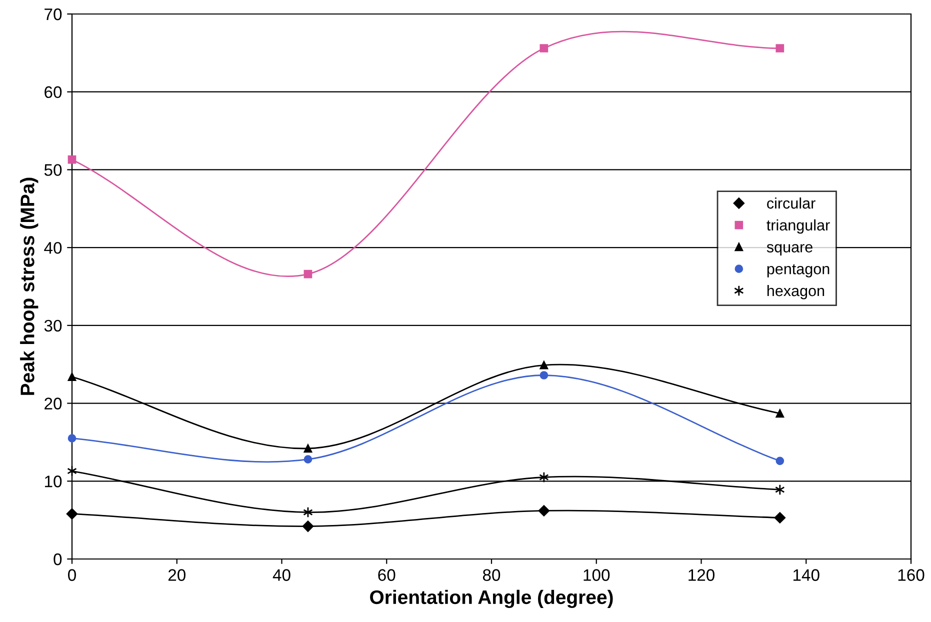  Describe the element at coordinates (911, 575) in the screenshot. I see `x-tick-label: 160` at that location.